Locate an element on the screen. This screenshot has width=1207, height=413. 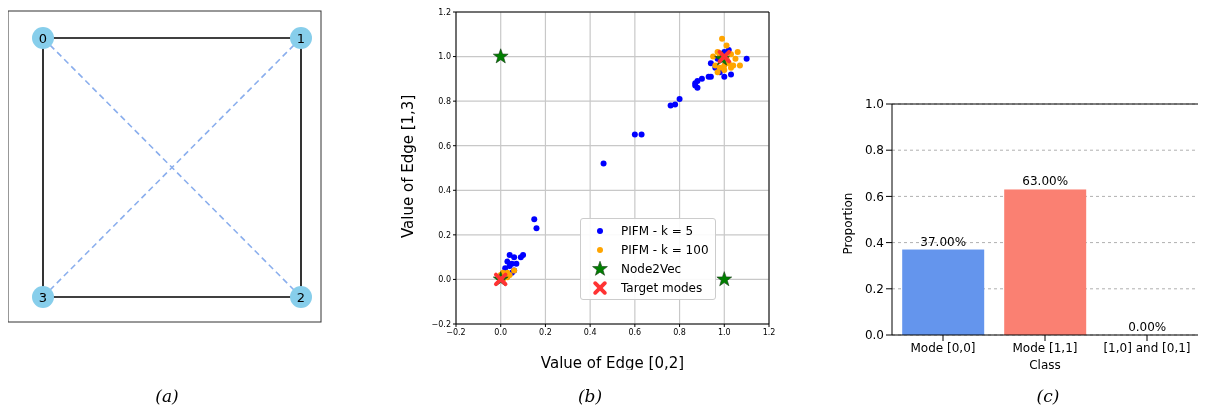
data-label: 37.00% is located at coordinates (943, 241).